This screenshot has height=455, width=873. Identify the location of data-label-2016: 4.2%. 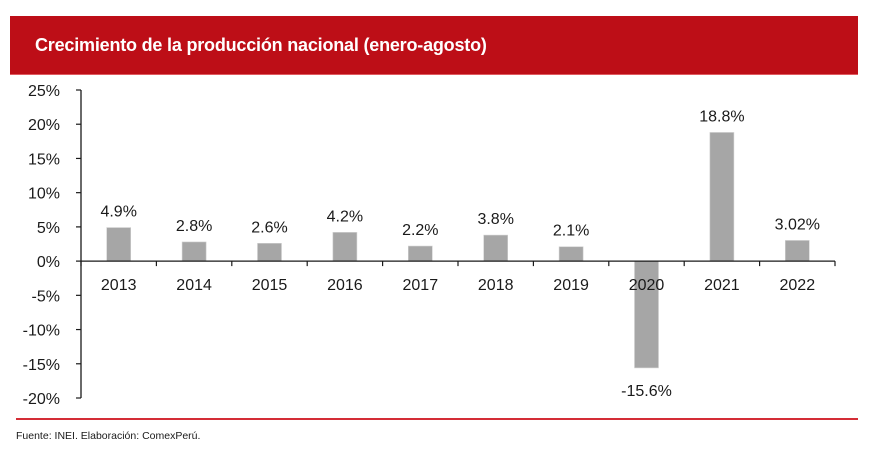
(345, 216).